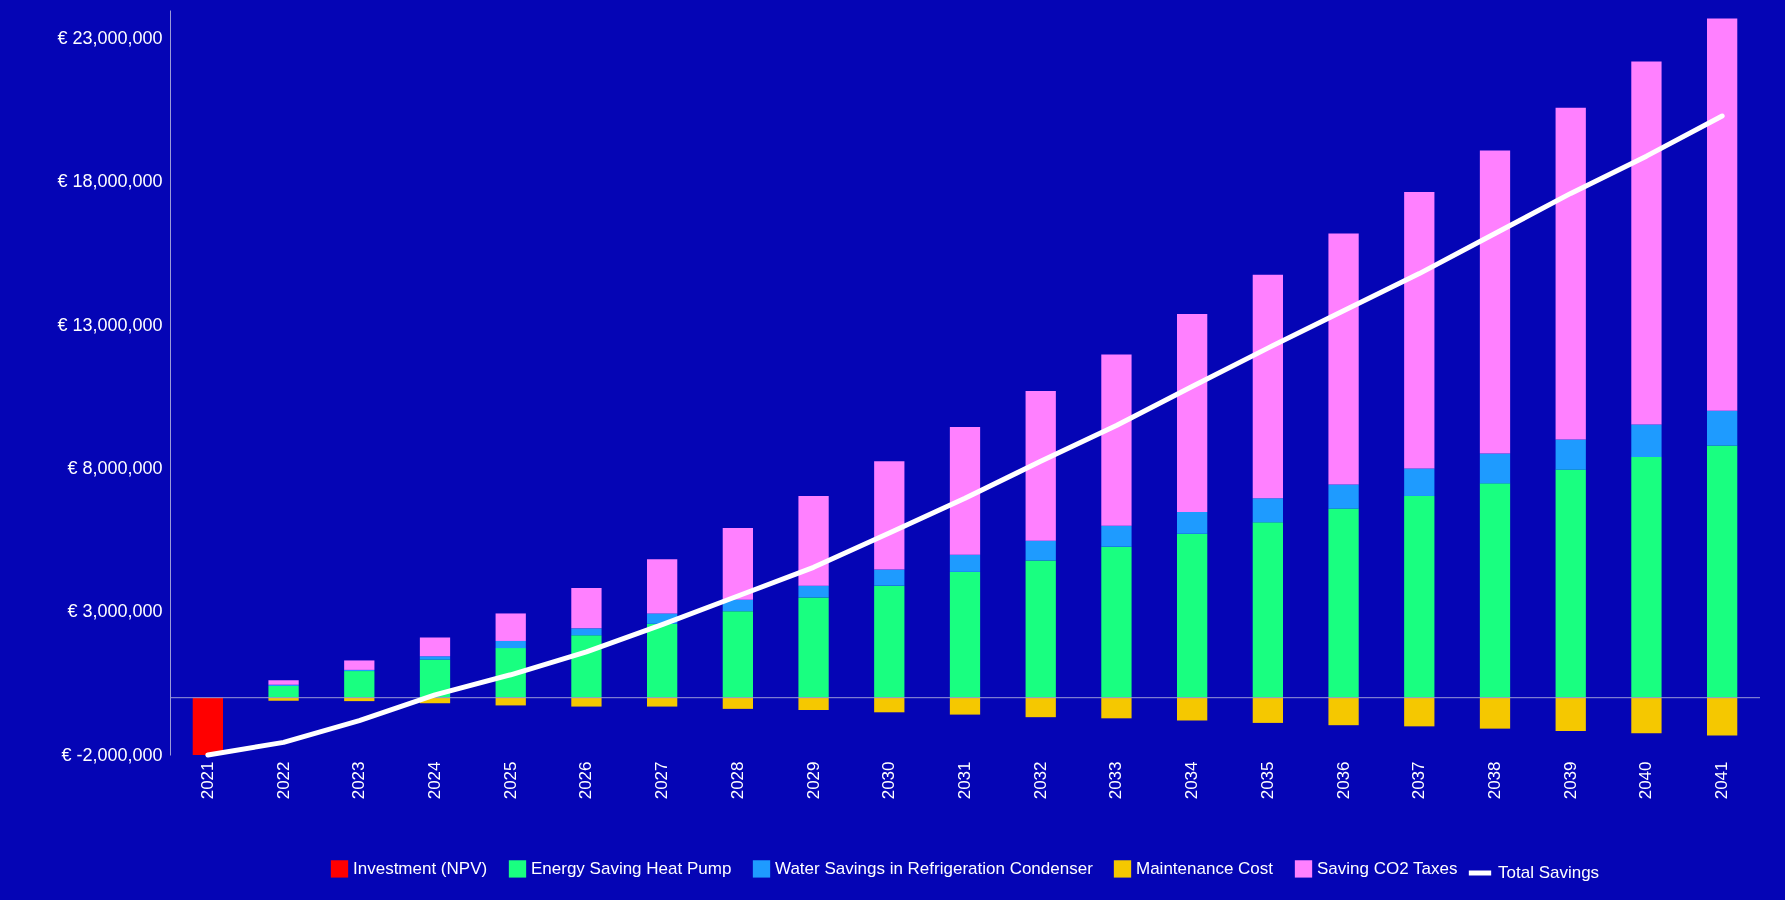  What do you see at coordinates (115, 467) in the screenshot?
I see `y-tick-label: € 8,000,000` at bounding box center [115, 467].